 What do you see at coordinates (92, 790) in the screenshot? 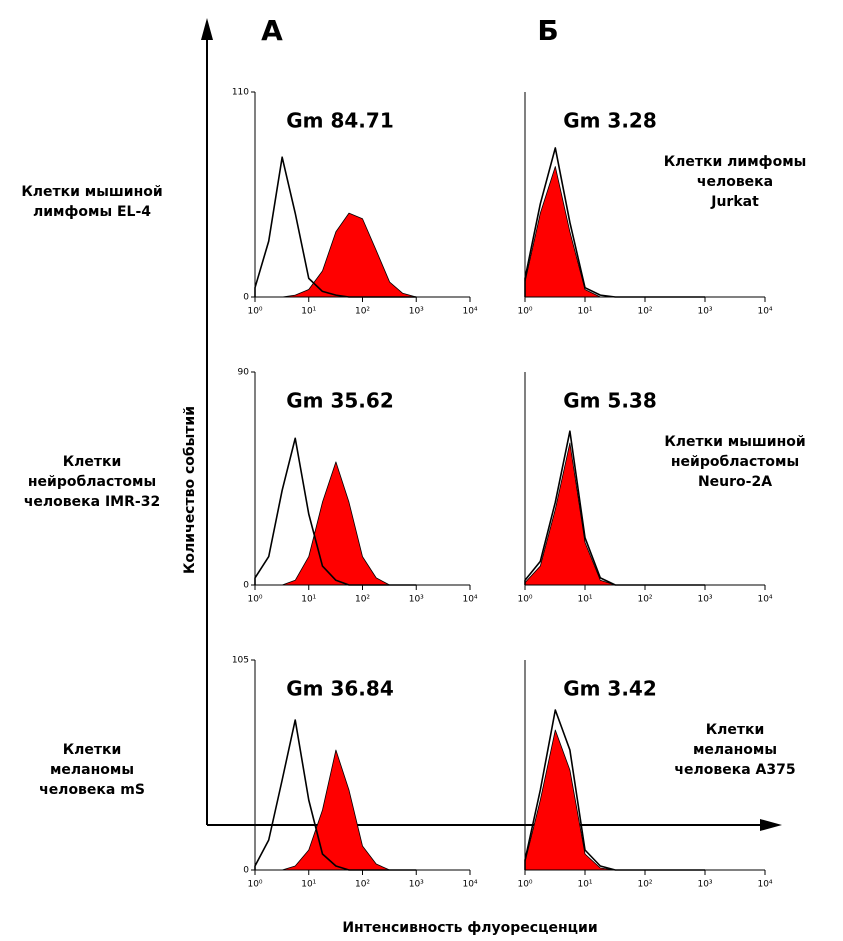
I see `row-label: человека mS` at bounding box center [92, 790].